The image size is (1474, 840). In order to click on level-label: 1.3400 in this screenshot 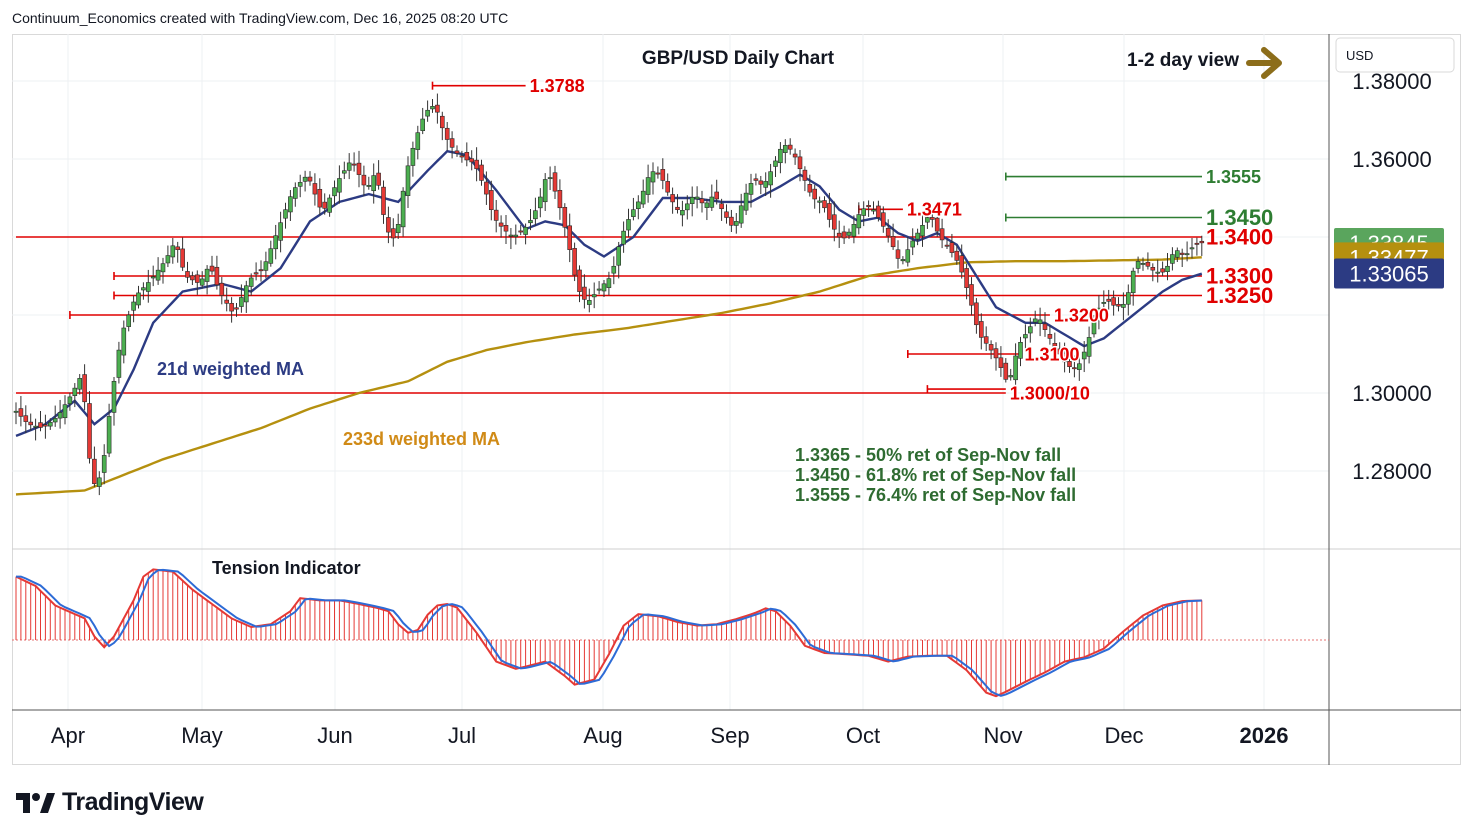, I will do `click(1239, 237)`.